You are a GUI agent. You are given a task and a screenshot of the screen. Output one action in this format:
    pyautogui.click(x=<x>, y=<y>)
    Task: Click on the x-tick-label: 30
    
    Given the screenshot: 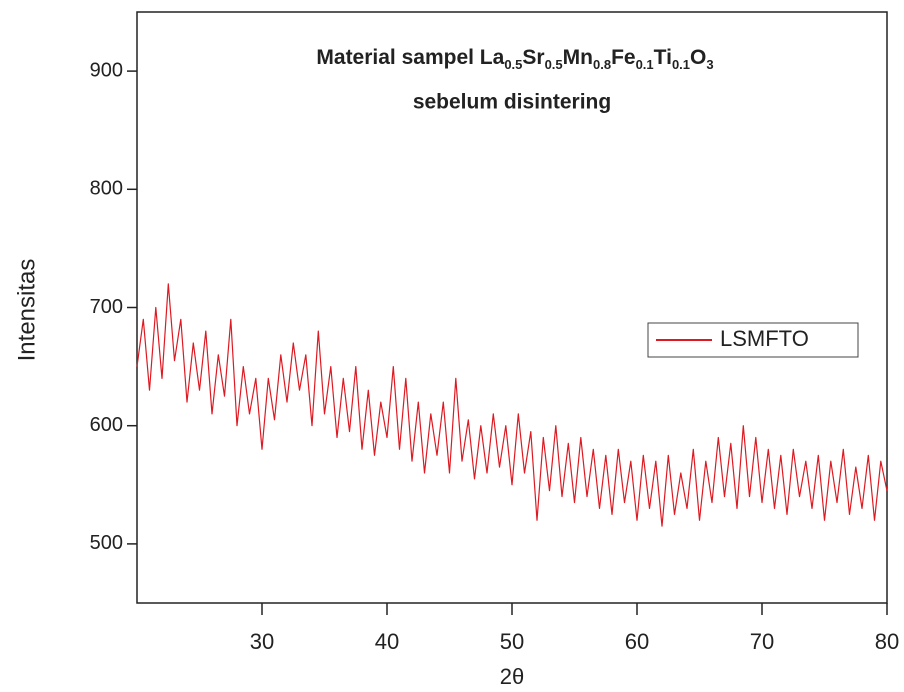 What is the action you would take?
    pyautogui.click(x=262, y=641)
    